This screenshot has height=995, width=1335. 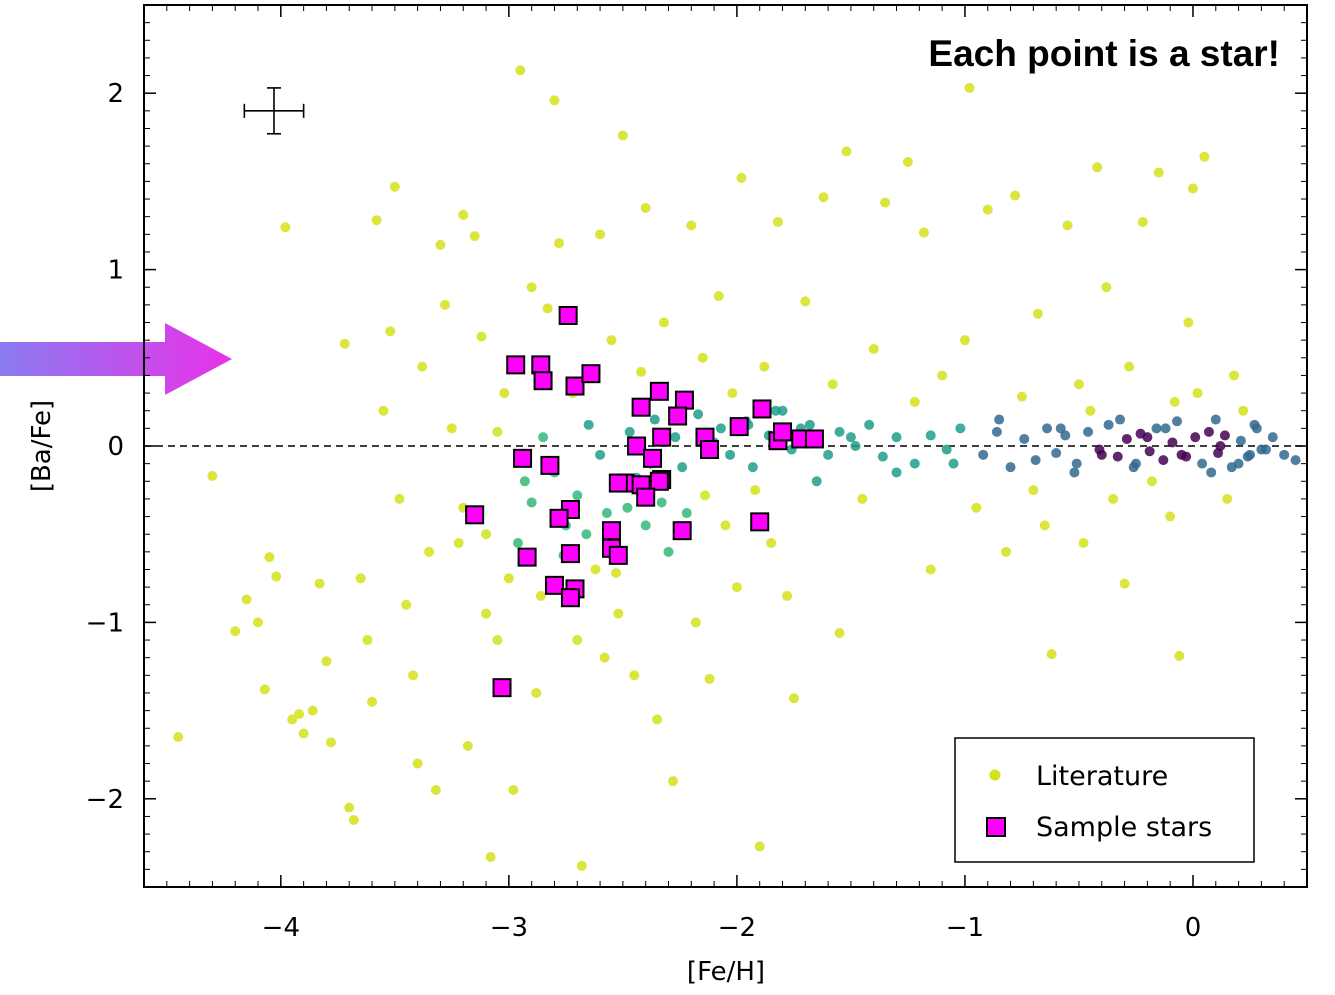 I want to click on legend: Literature Sample stars, so click(x=1104, y=800).